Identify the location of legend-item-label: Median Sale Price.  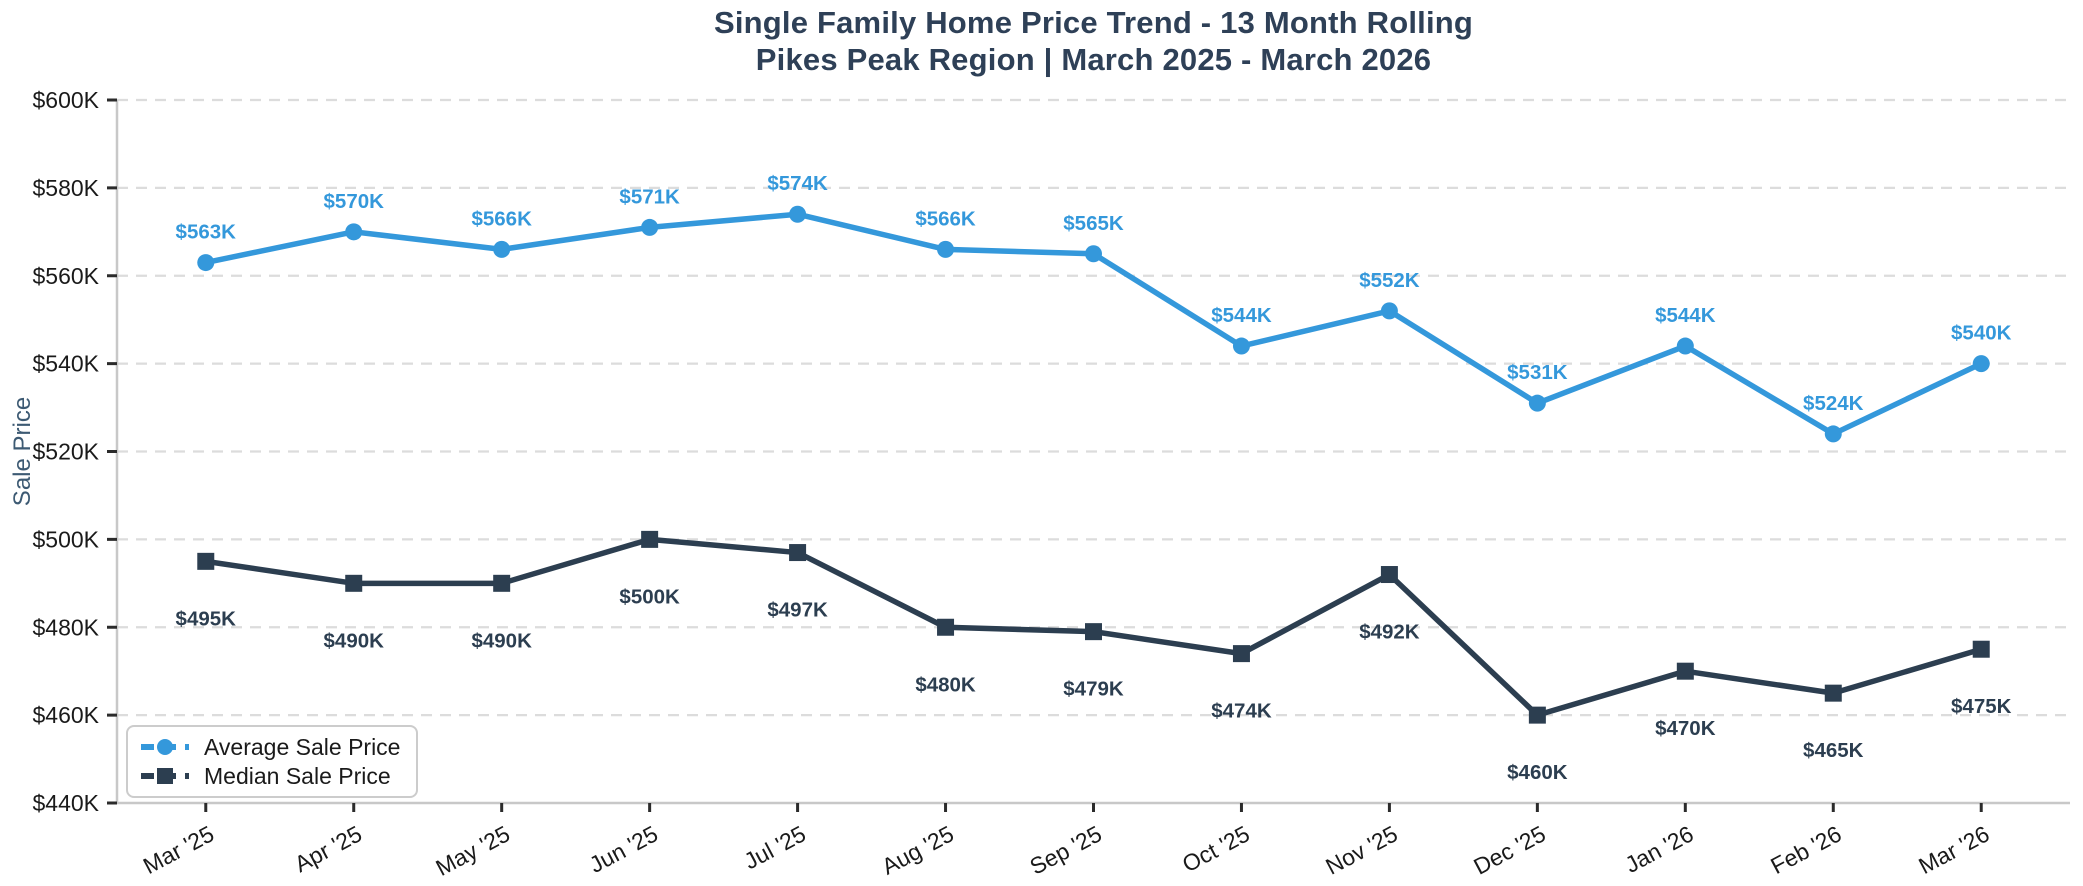
(297, 775).